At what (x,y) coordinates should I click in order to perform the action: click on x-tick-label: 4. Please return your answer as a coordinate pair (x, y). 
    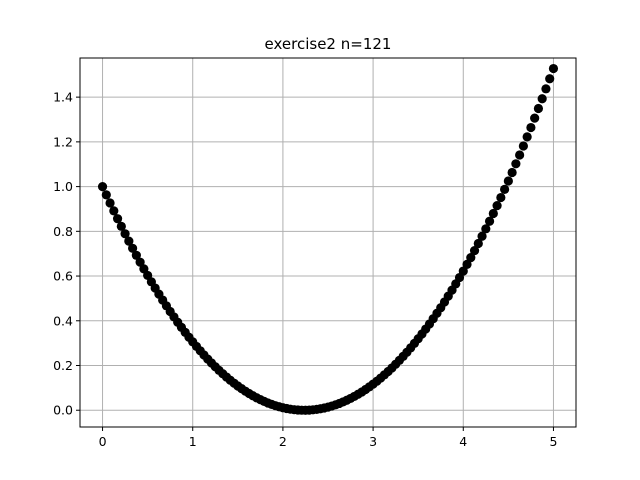
    Looking at the image, I should click on (463, 441).